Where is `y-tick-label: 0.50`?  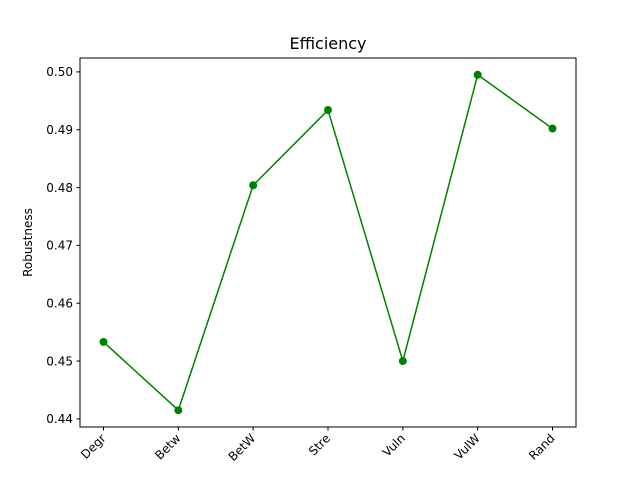
y-tick-label: 0.50 is located at coordinates (59, 72).